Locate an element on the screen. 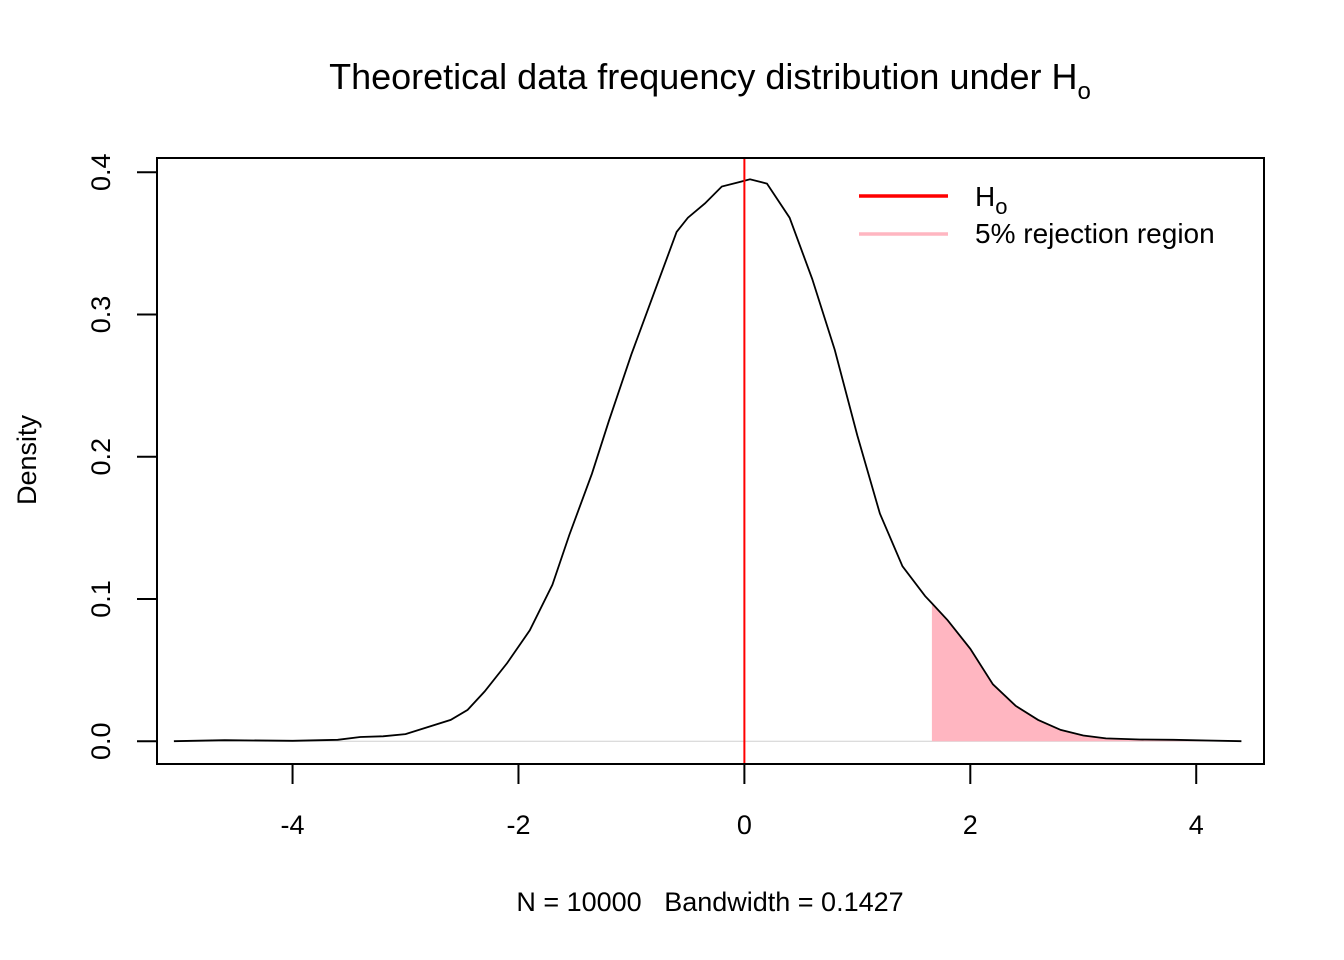  legend-label-h0: Ho is located at coordinates (991, 200).